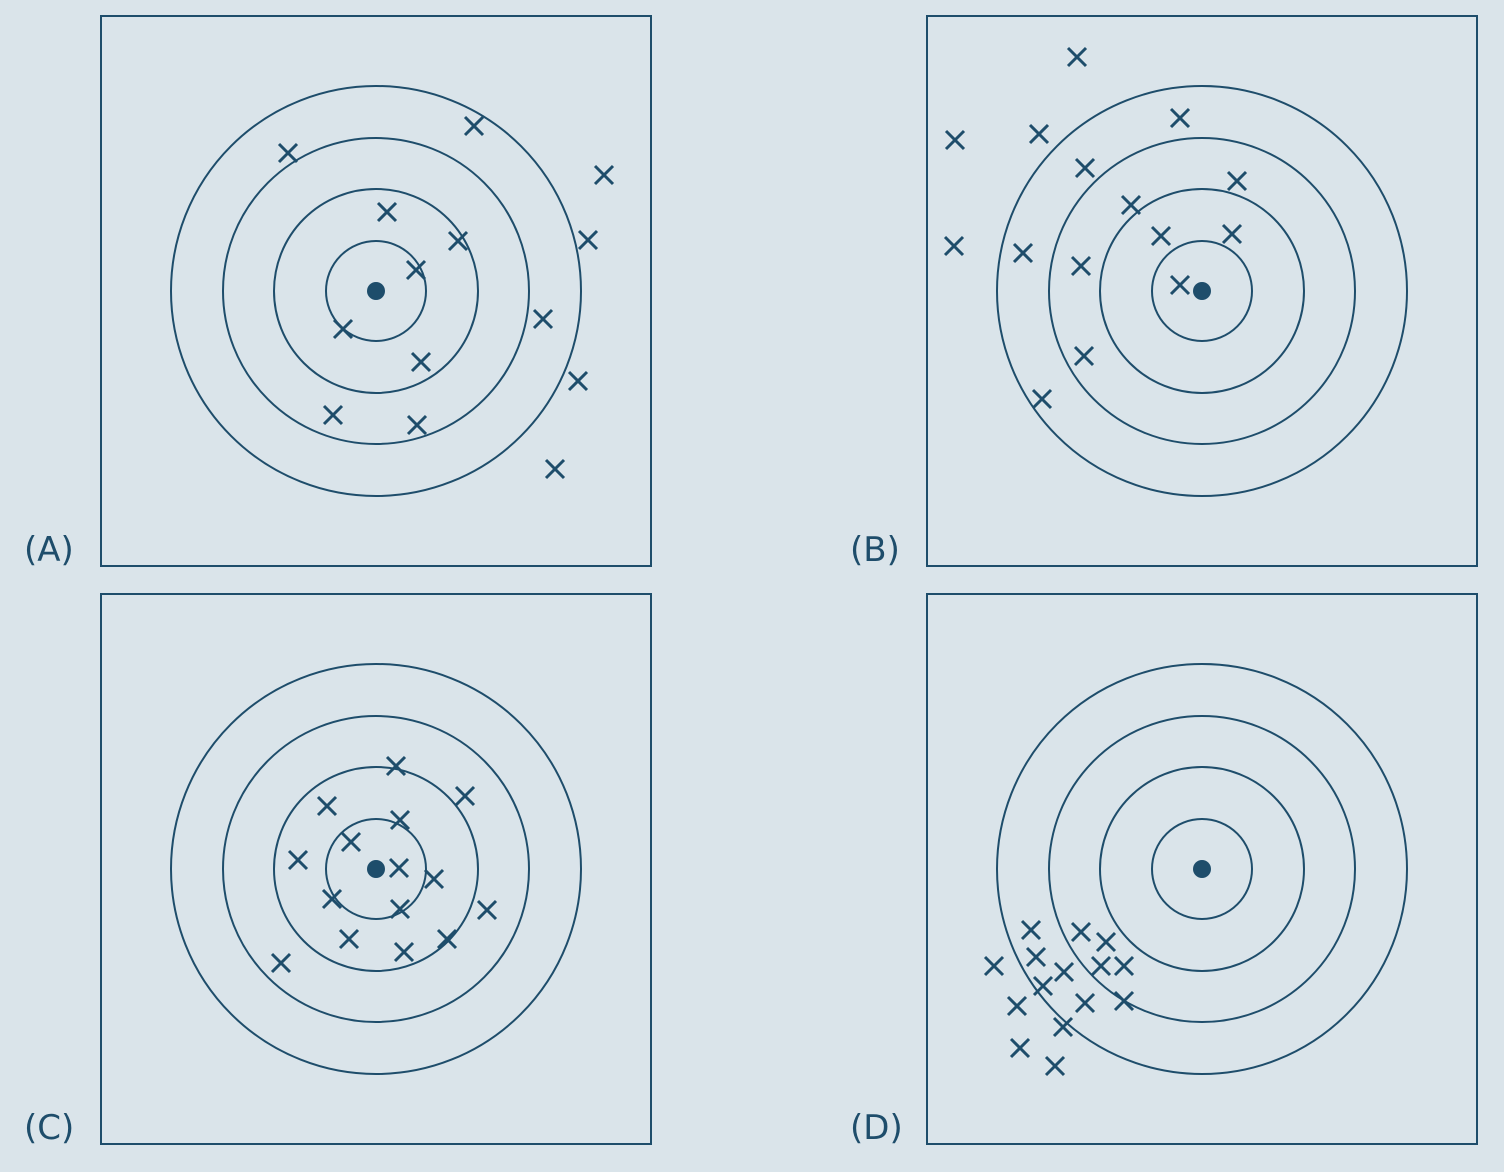  Describe the element at coordinates (49, 550) in the screenshot. I see `panel-a-label: (A)` at that location.